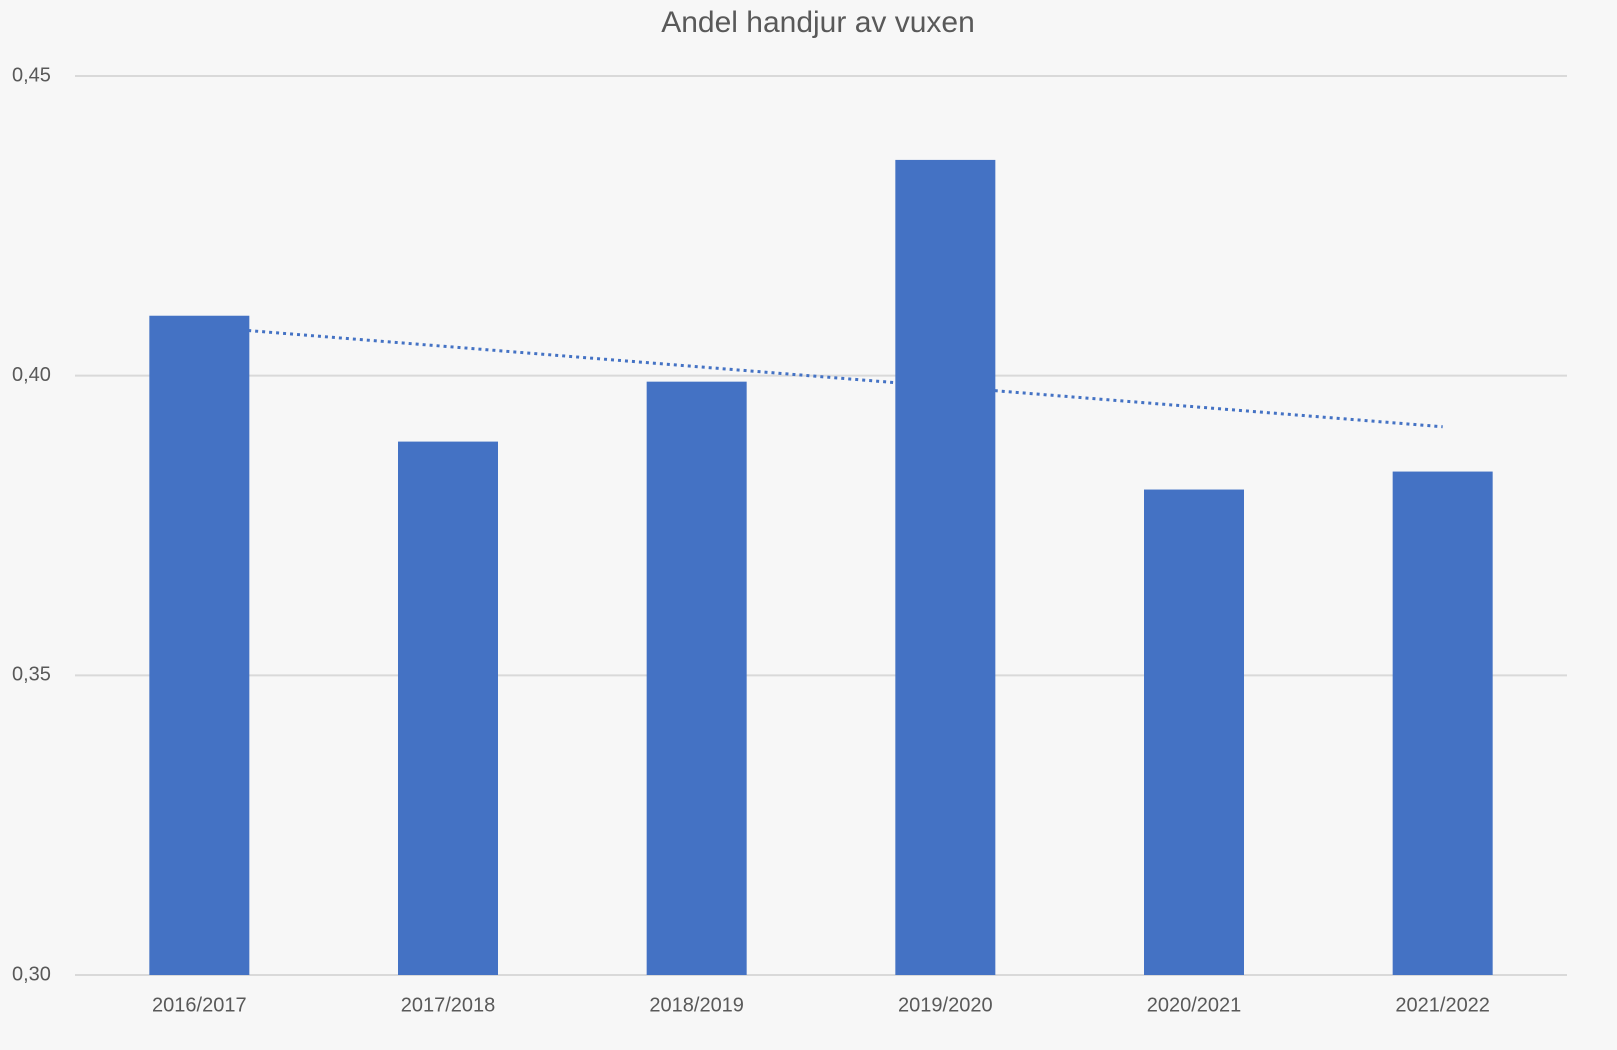  I want to click on x-tick-label: 2020/2021, so click(1194, 1005).